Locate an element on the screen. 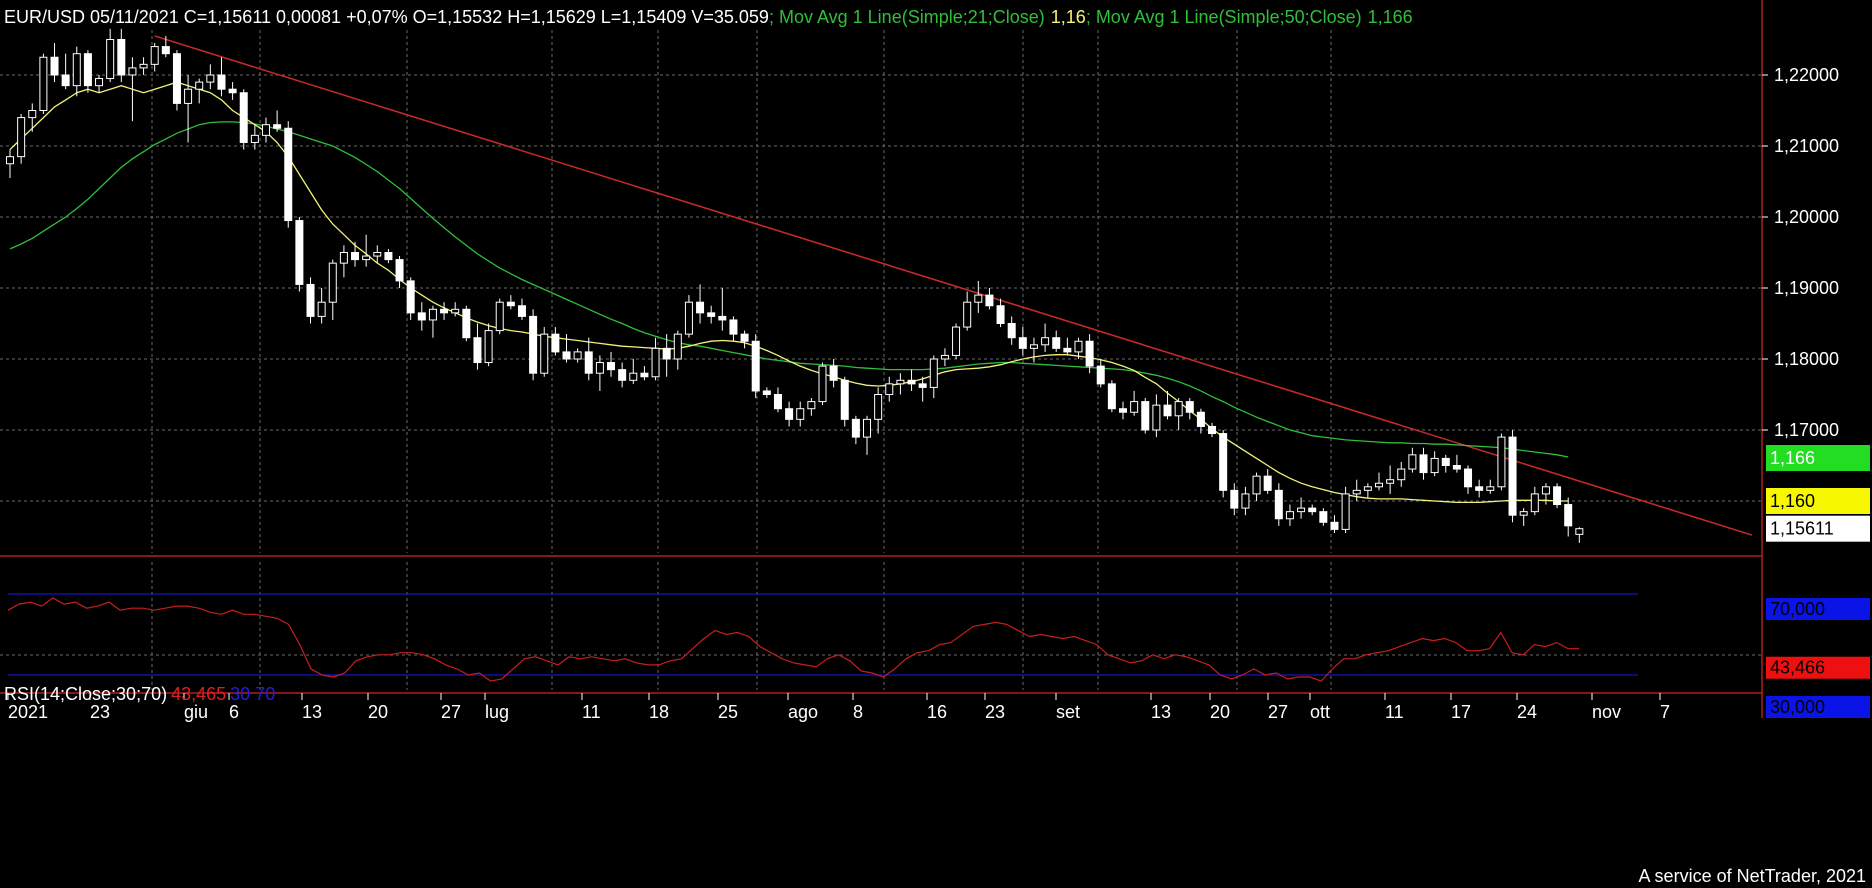  x-tick-label: 16 is located at coordinates (937, 712).